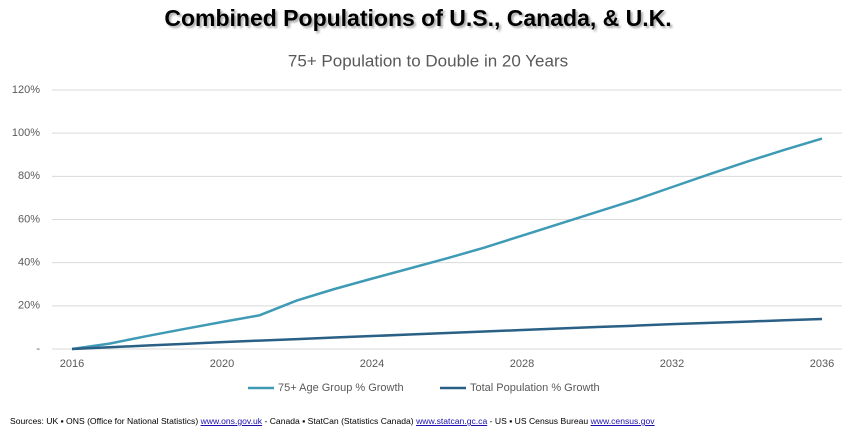 This screenshot has height=442, width=848. Describe the element at coordinates (522, 364) in the screenshot. I see `x-tick-label: 2028` at that location.